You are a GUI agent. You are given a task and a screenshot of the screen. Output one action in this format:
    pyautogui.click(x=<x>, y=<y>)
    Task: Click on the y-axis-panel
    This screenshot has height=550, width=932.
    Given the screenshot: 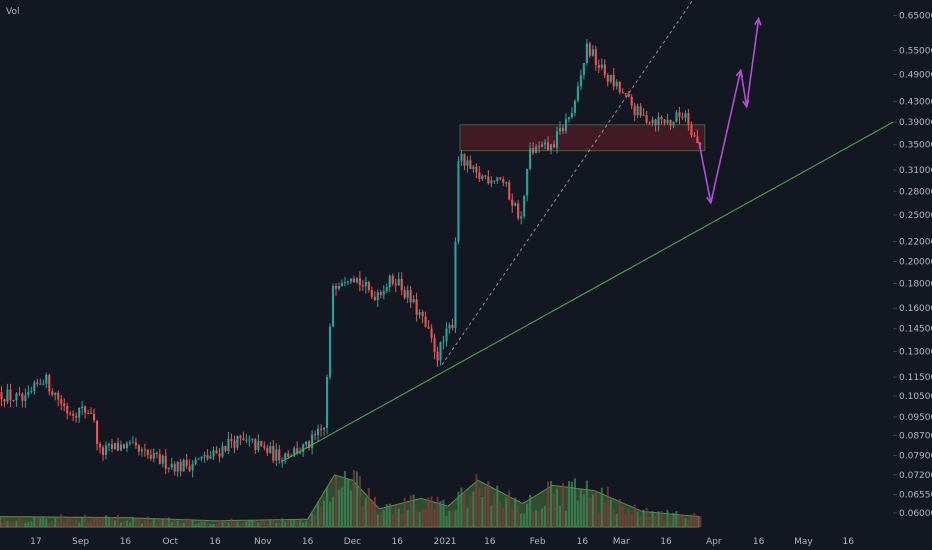 What is the action you would take?
    pyautogui.click(x=912, y=275)
    